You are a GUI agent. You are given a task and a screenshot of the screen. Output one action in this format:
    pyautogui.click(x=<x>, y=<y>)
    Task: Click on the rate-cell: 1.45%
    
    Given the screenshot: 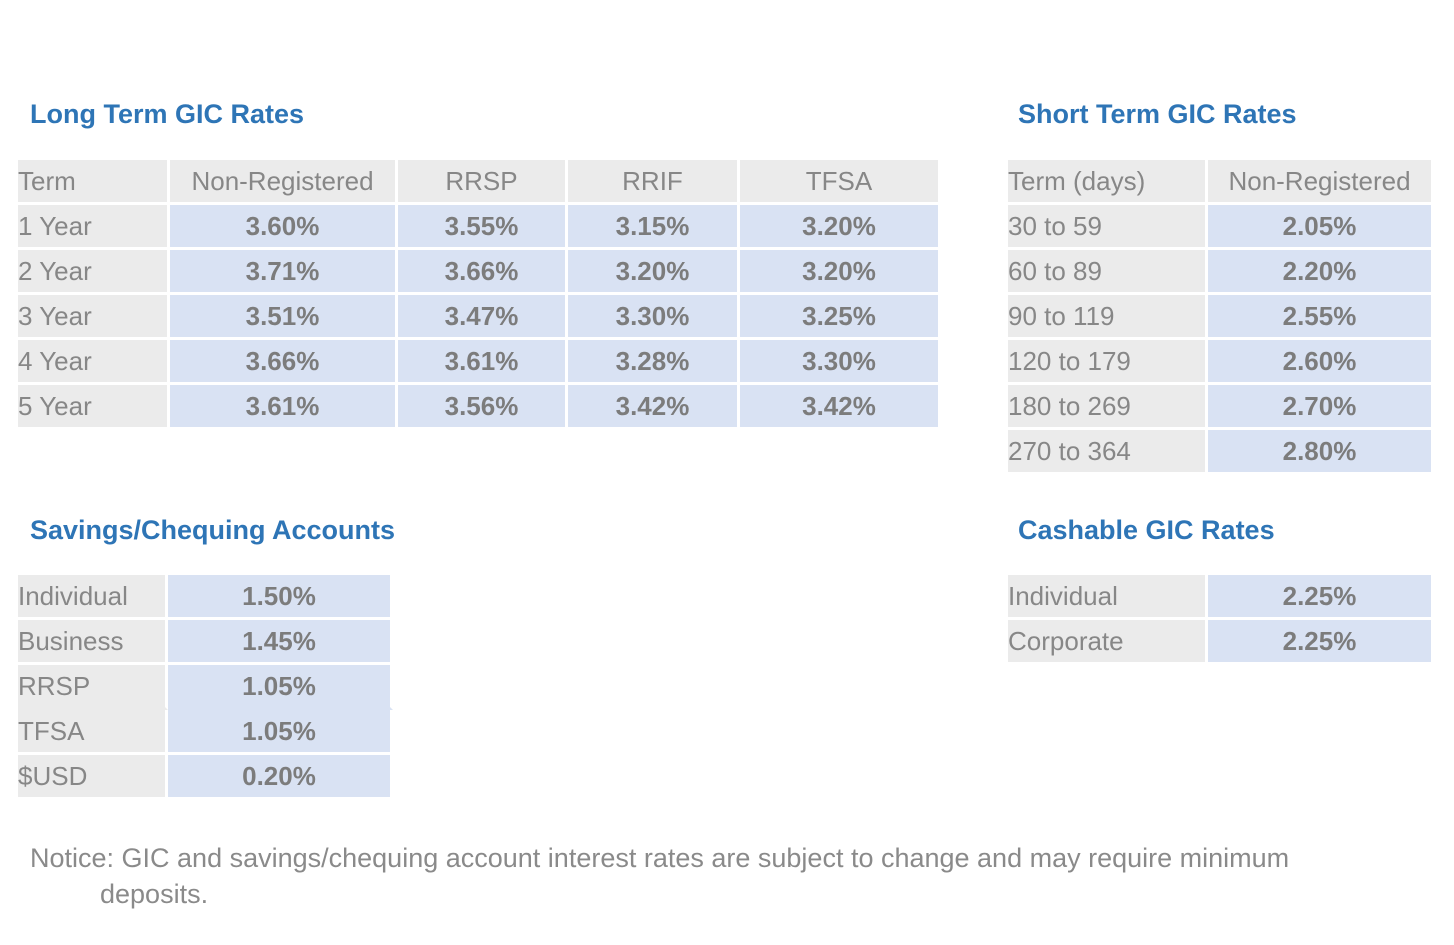 What is the action you would take?
    pyautogui.click(x=280, y=642)
    